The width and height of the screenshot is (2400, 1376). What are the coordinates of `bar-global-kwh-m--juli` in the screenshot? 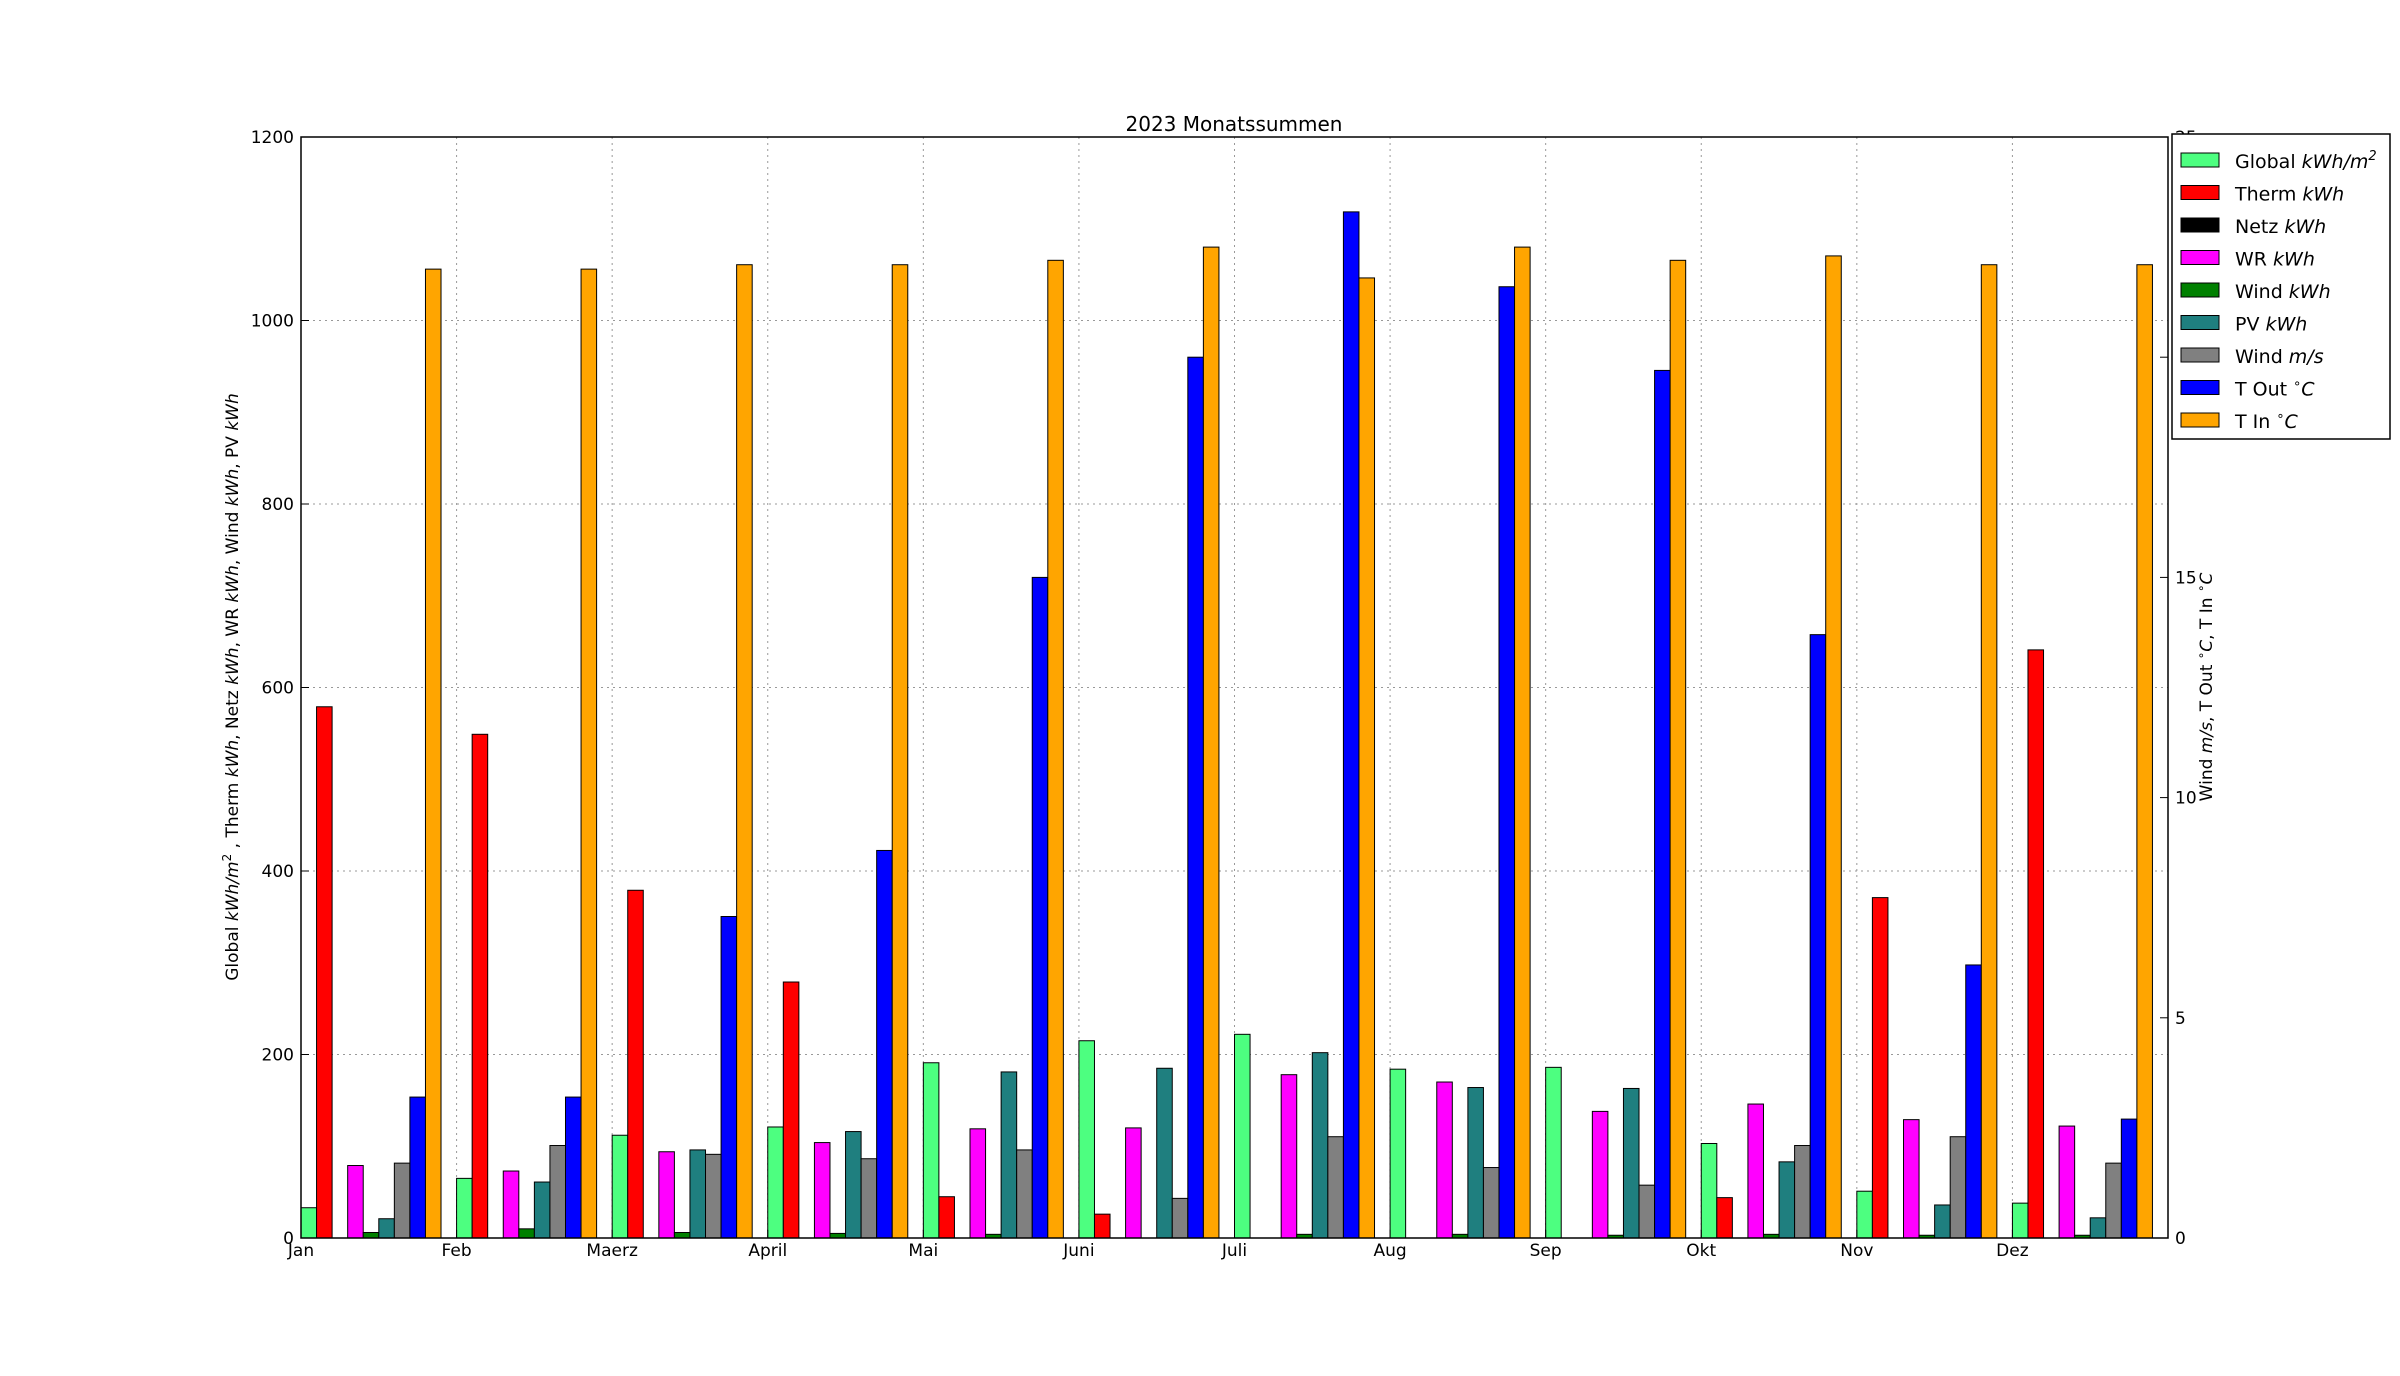 It's located at (1242, 1136).